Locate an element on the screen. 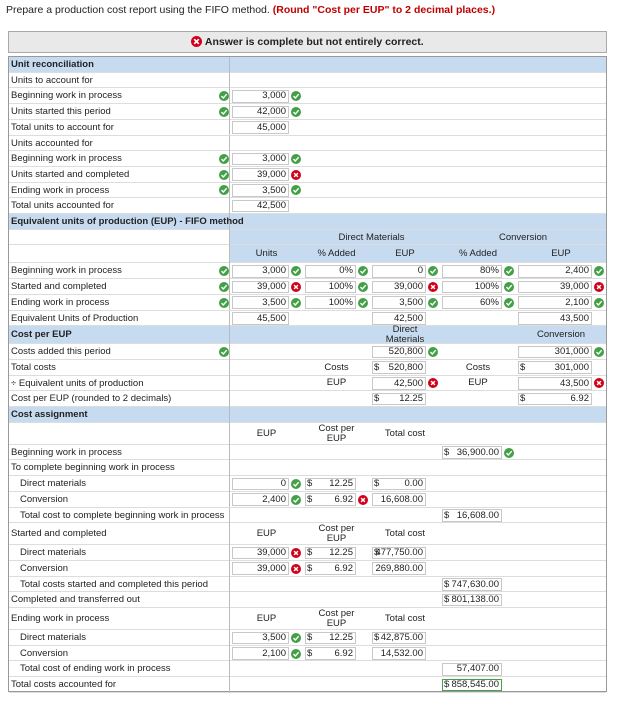  row-label: Cost per EUP is located at coordinates (41, 335).